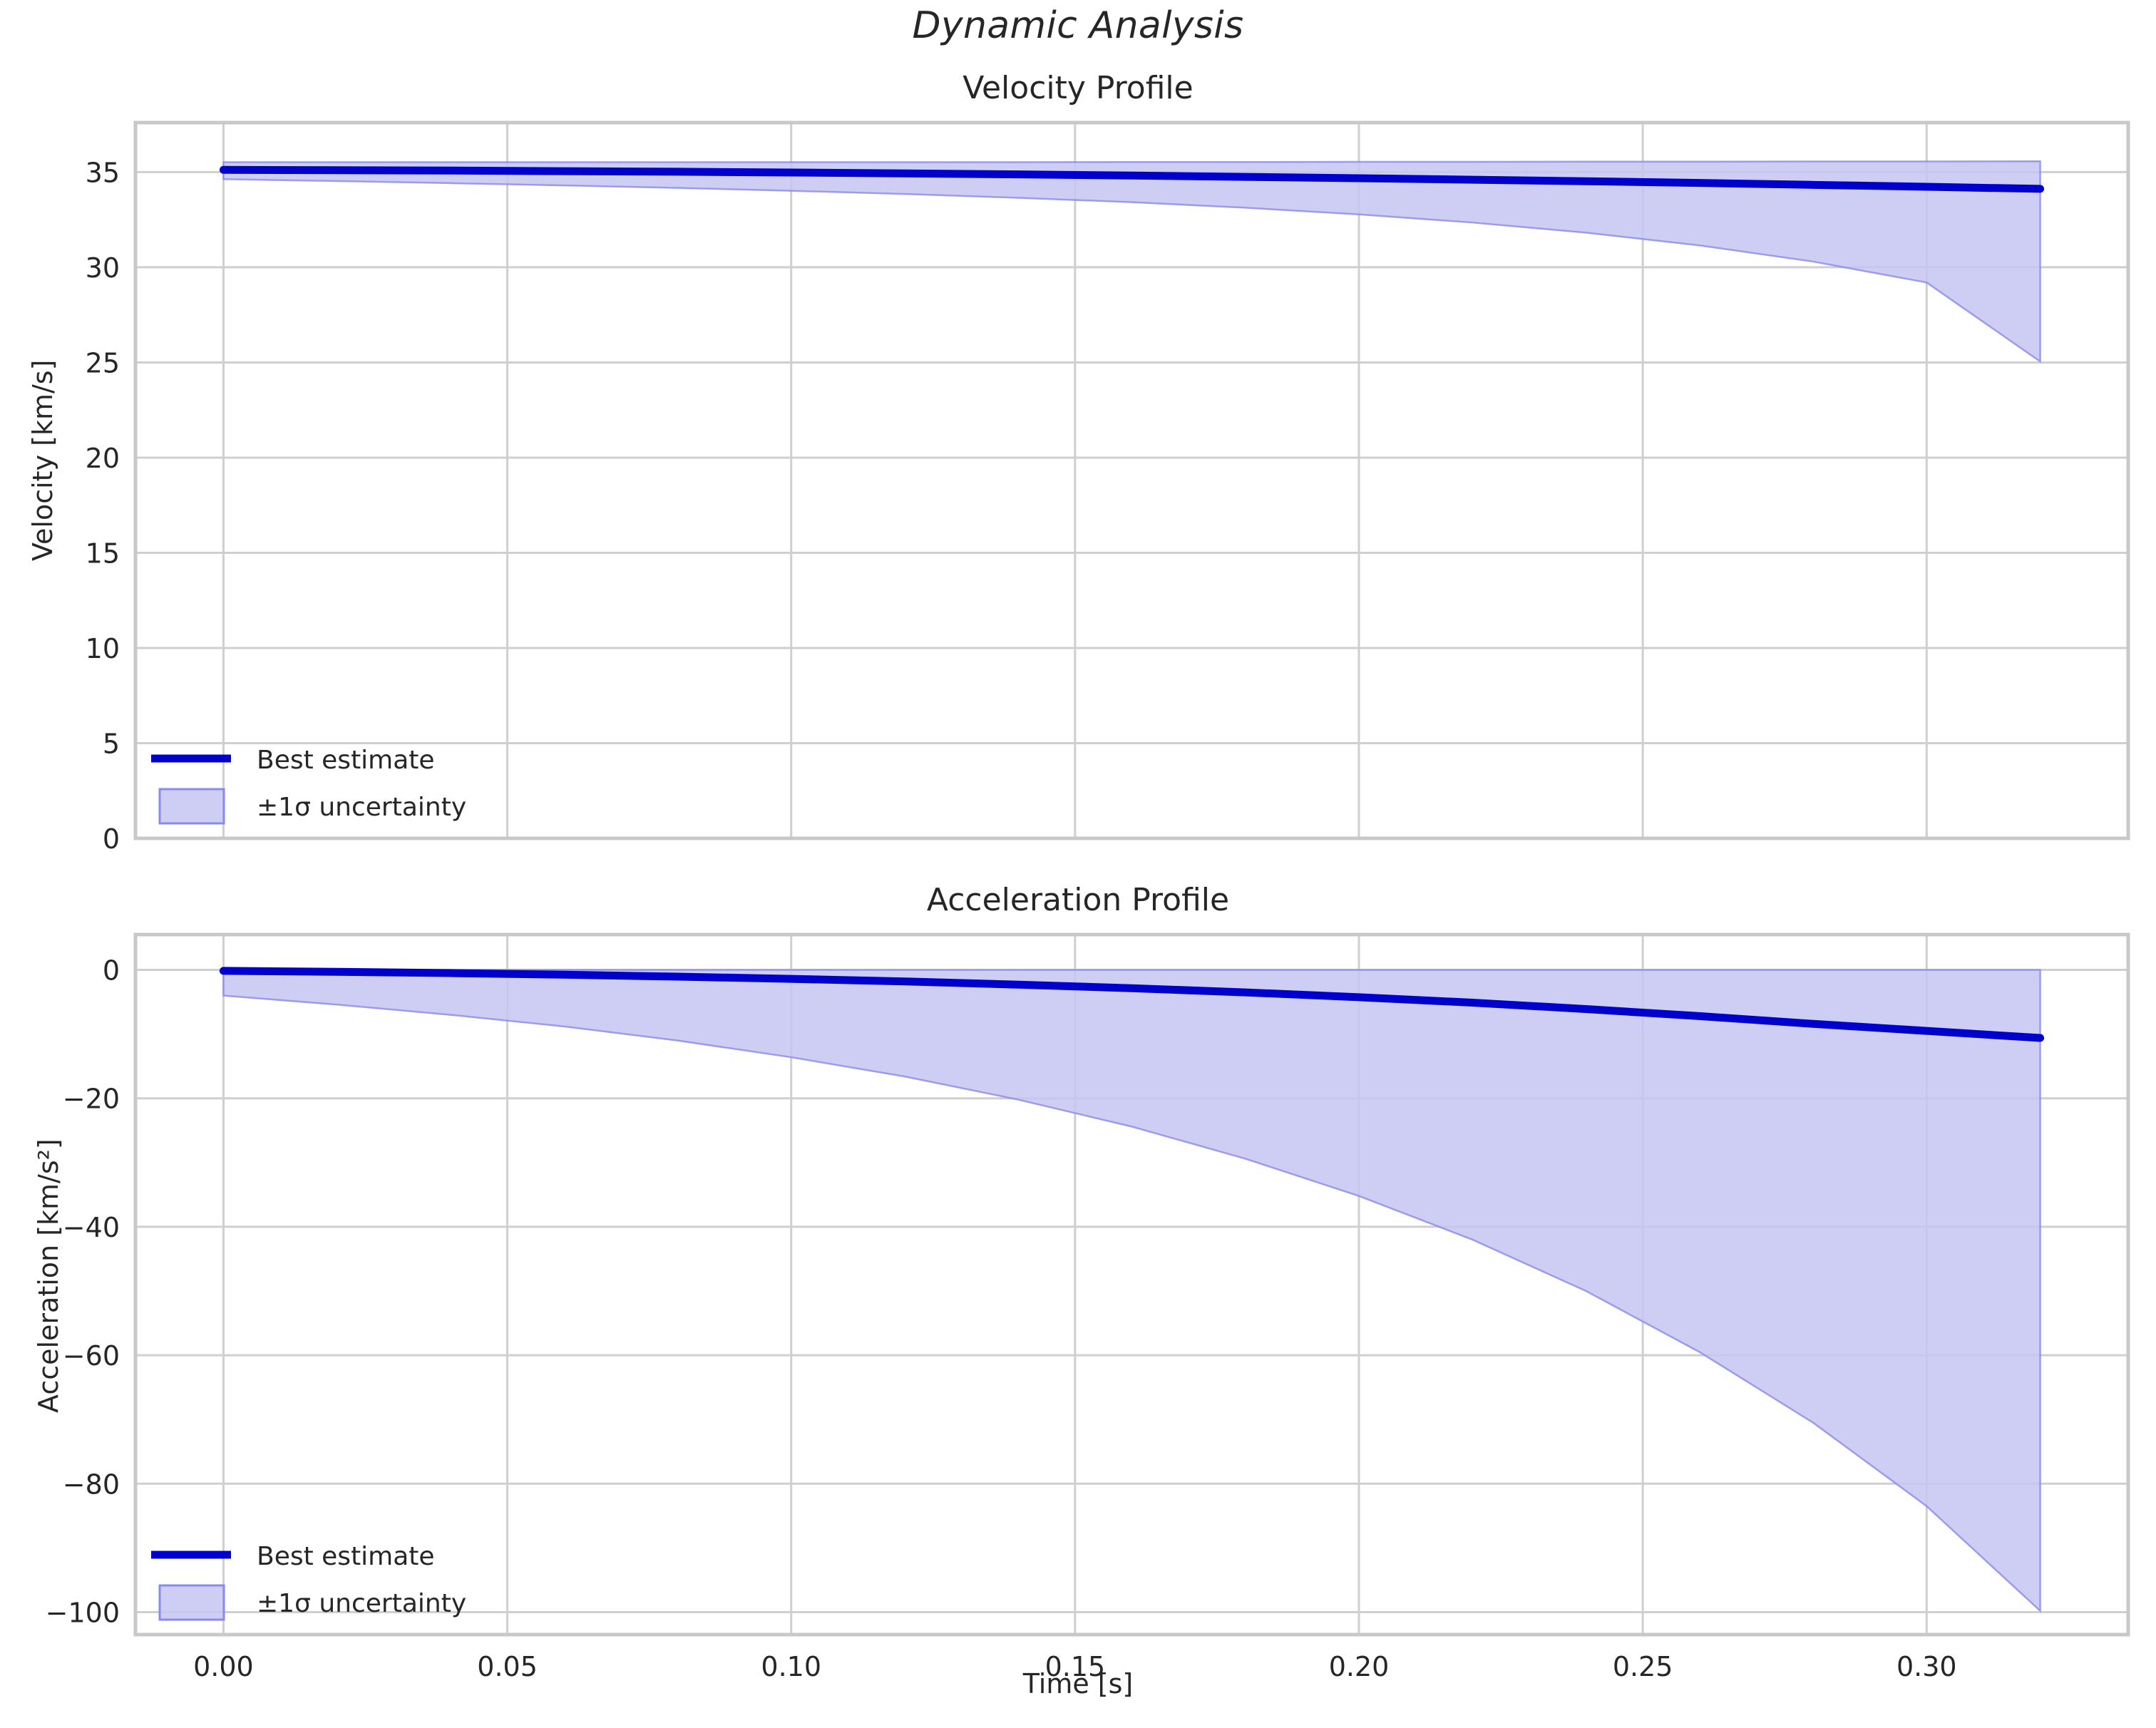  I want to click on acceleration-legend: Best estimate ±1σ uncertainty, so click(308, 1581).